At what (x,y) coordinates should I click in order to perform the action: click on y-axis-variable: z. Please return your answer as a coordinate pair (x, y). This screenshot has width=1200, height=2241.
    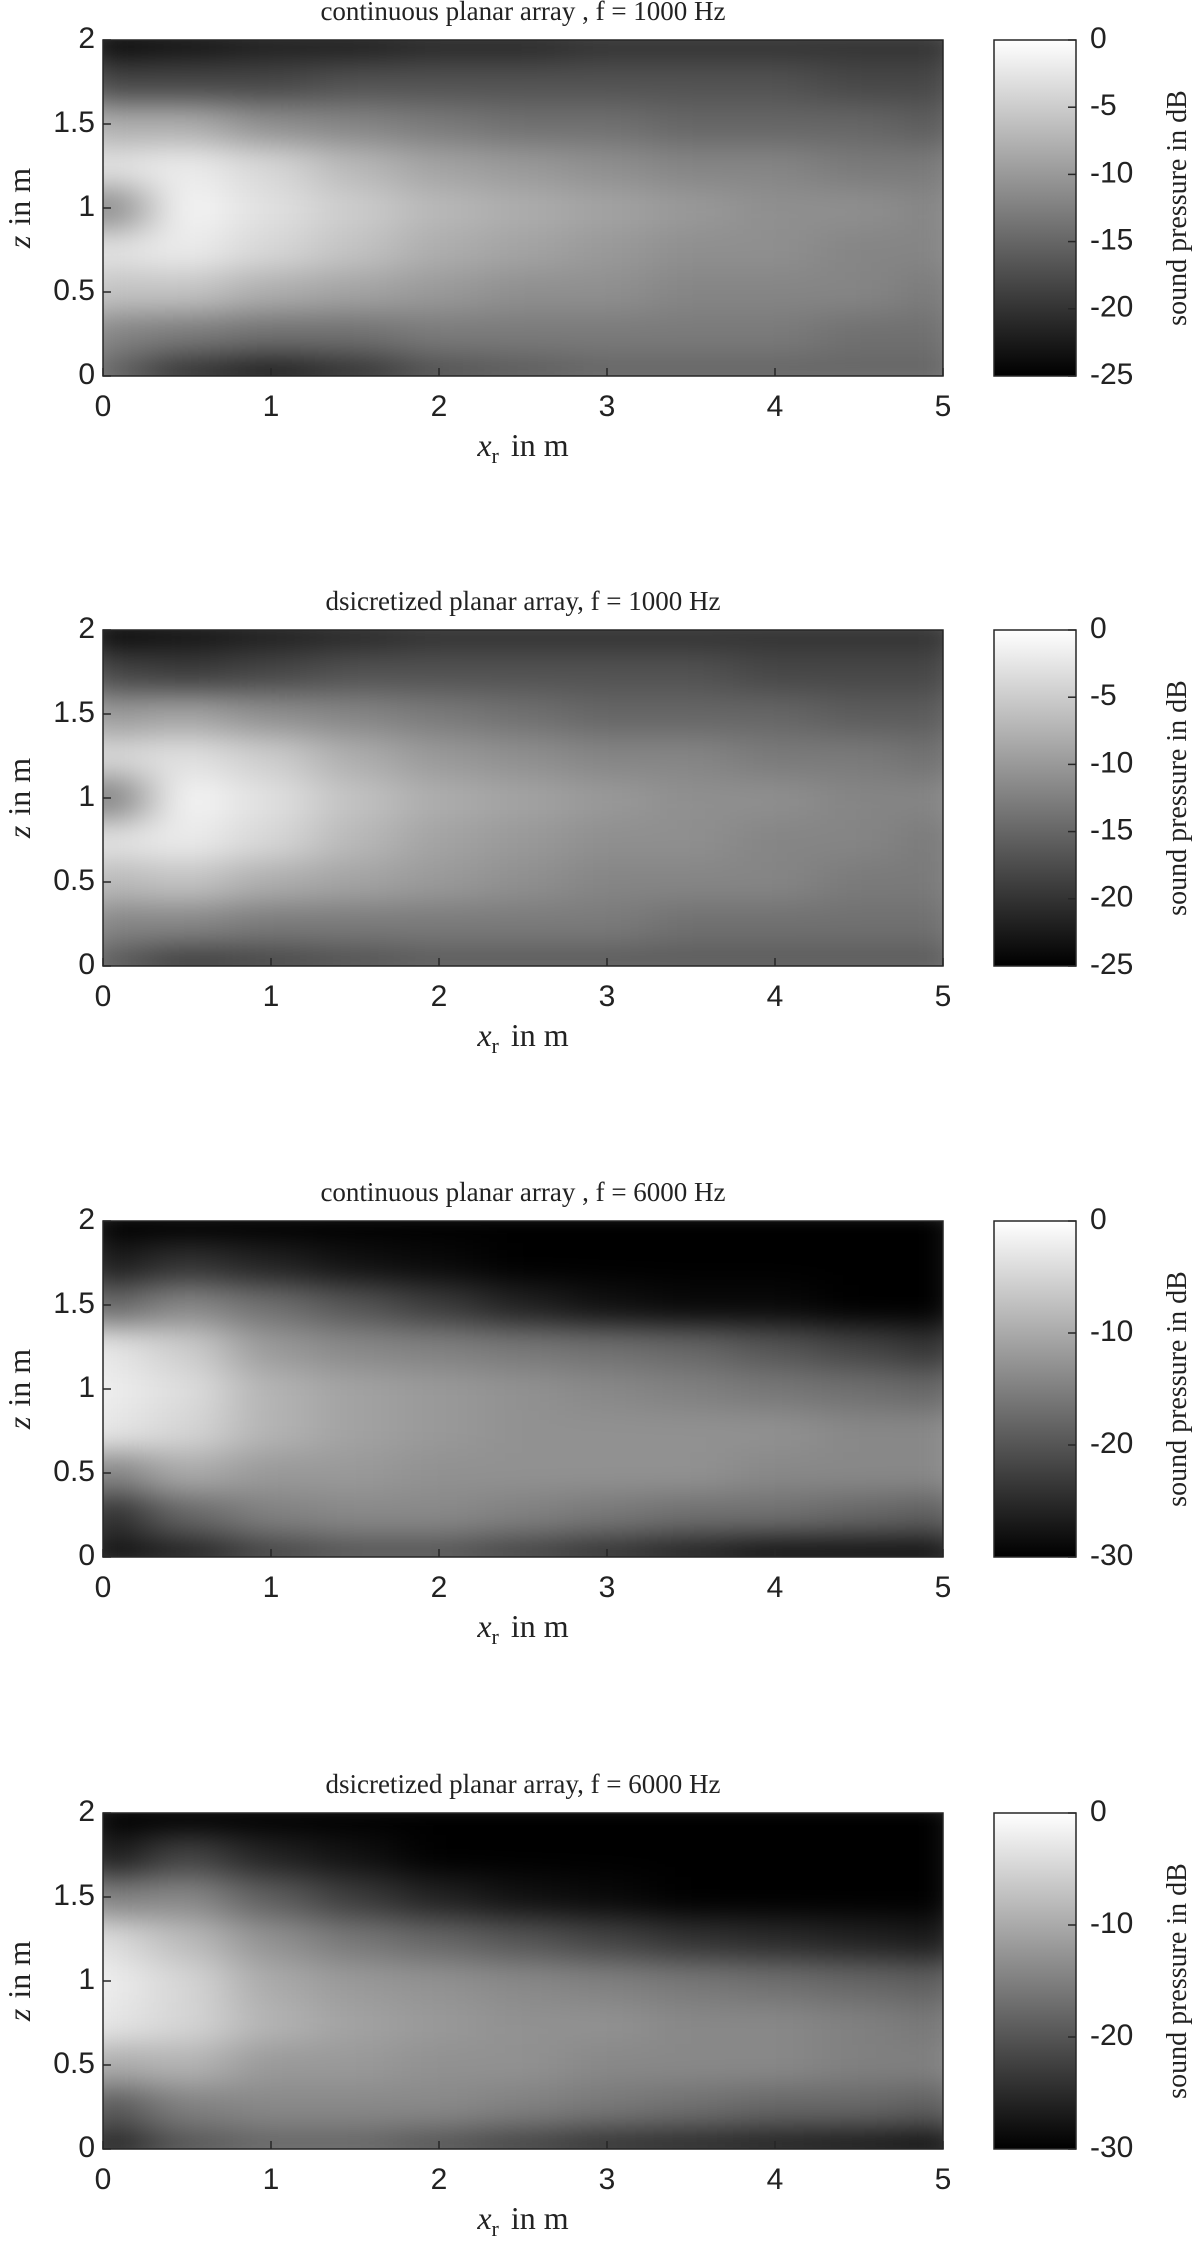
    Looking at the image, I should click on (19, 2015).